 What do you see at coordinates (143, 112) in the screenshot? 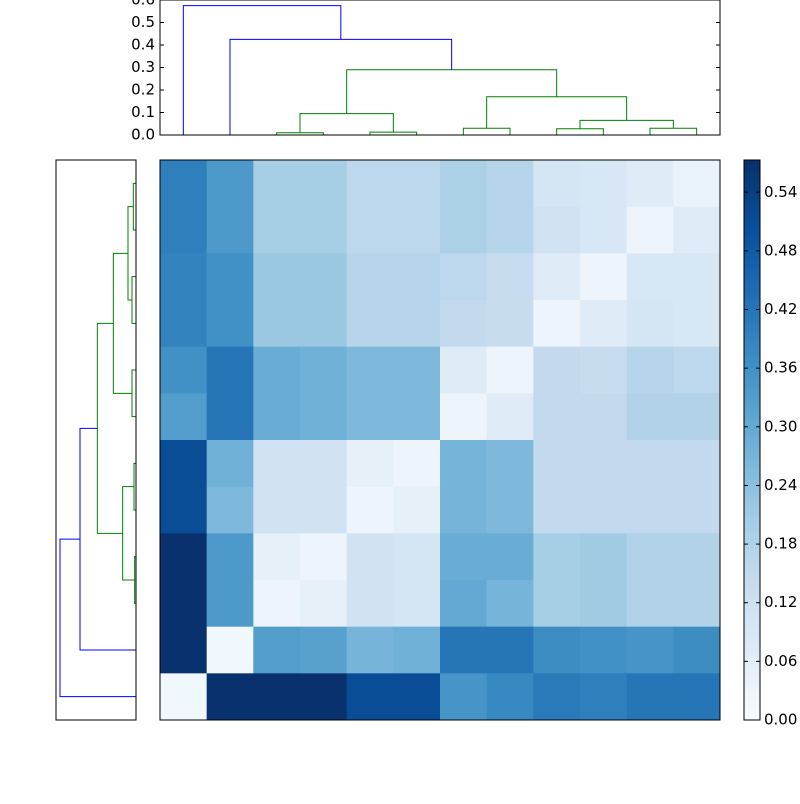
I see `y-tick-label: 0.1` at bounding box center [143, 112].